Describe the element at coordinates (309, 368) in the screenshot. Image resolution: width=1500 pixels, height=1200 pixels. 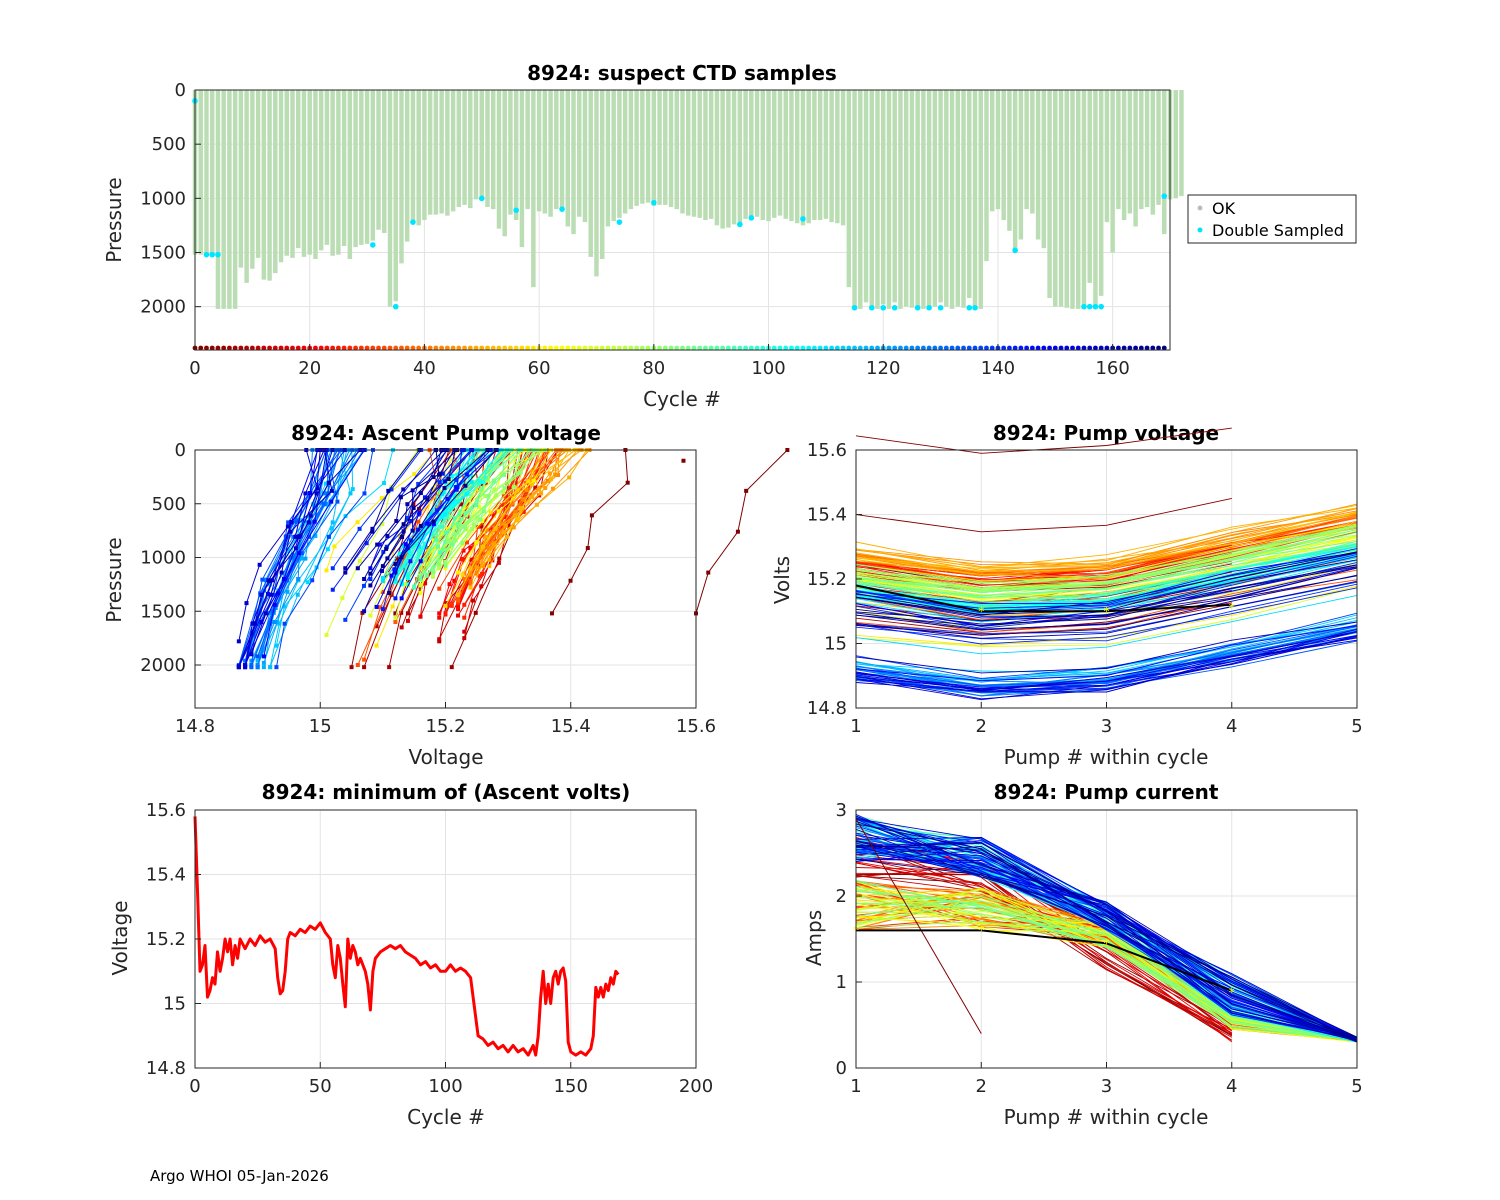
I see `suspect-x-tick-label: 20` at that location.